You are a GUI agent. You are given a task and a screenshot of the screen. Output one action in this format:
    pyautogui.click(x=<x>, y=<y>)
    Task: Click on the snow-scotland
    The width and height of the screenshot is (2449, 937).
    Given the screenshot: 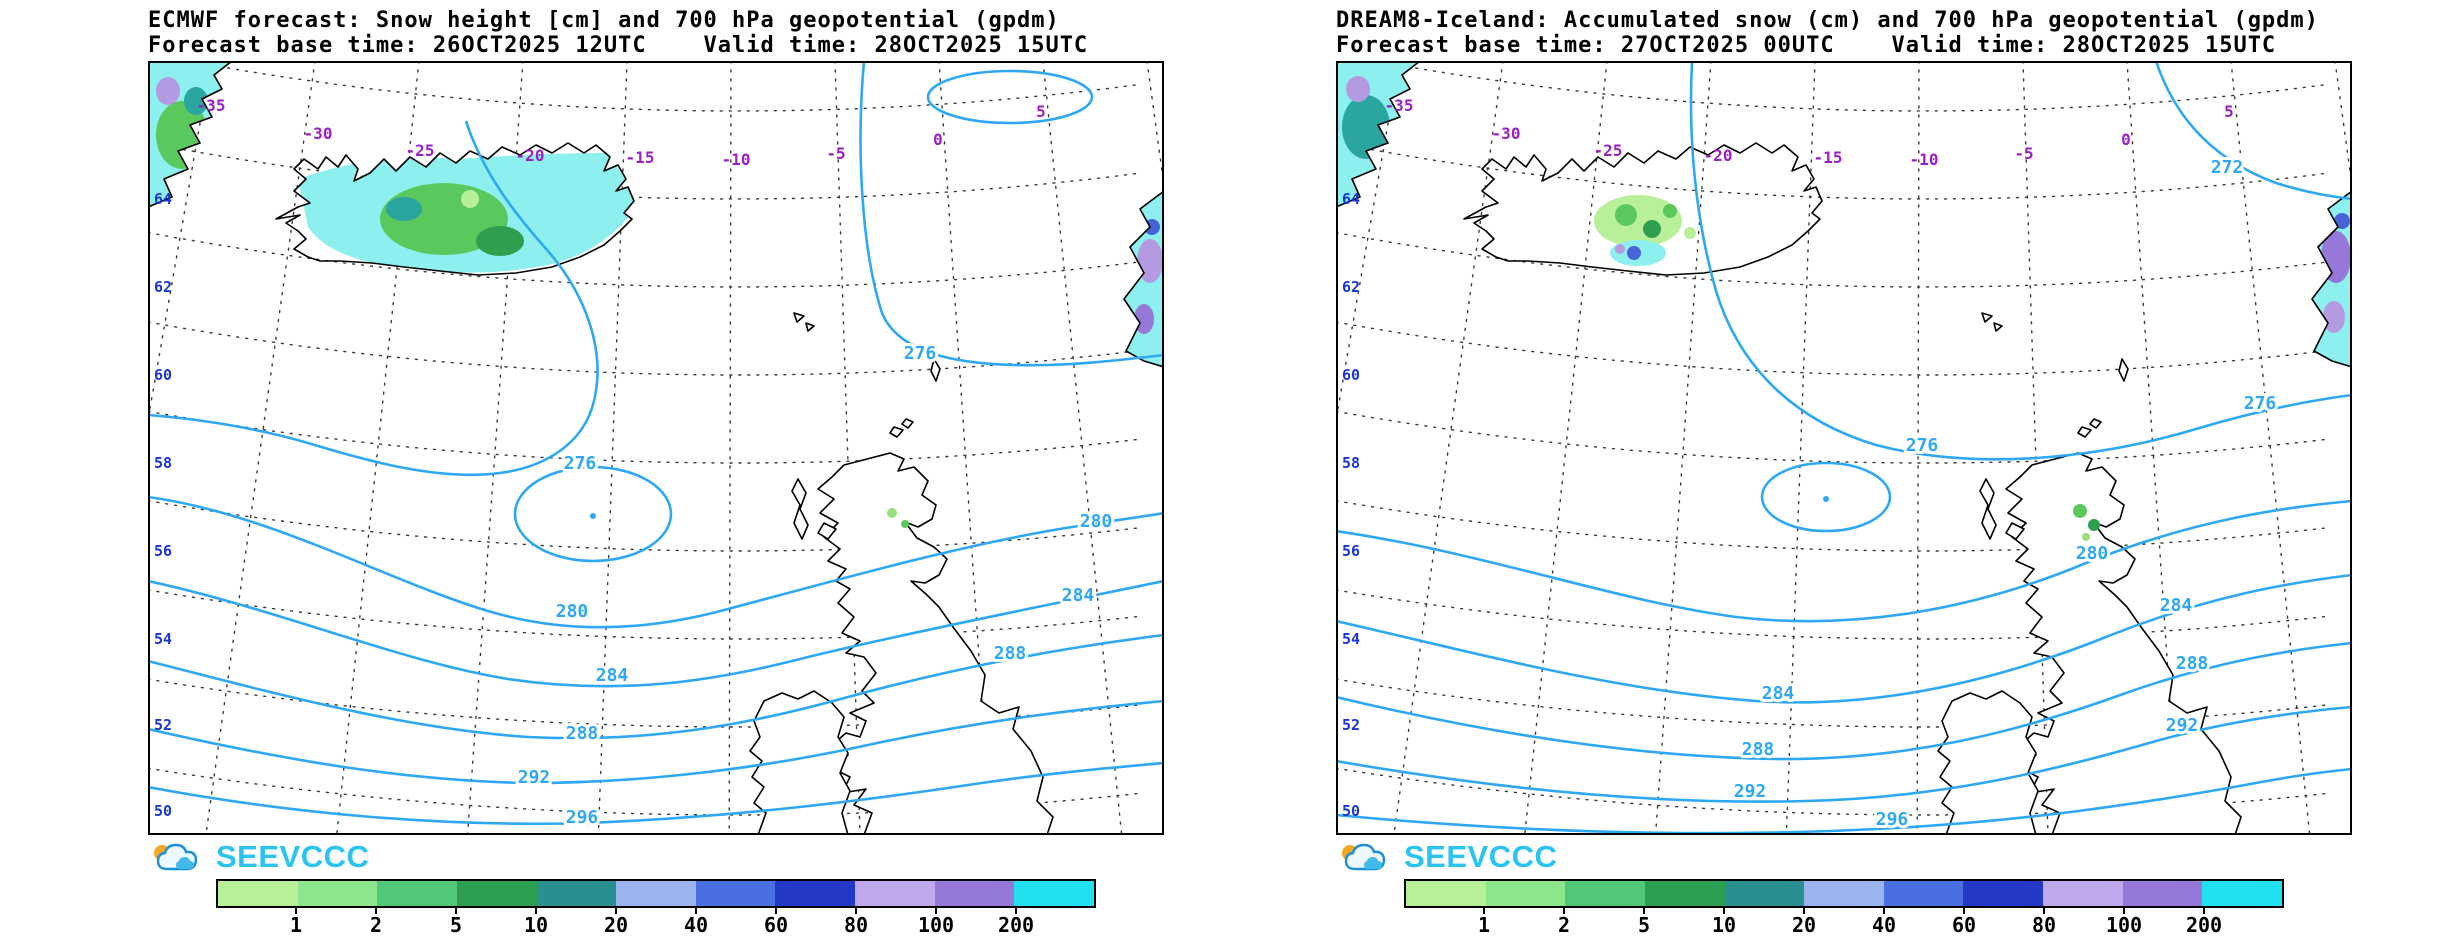 What is the action you would take?
    pyautogui.click(x=2086, y=523)
    